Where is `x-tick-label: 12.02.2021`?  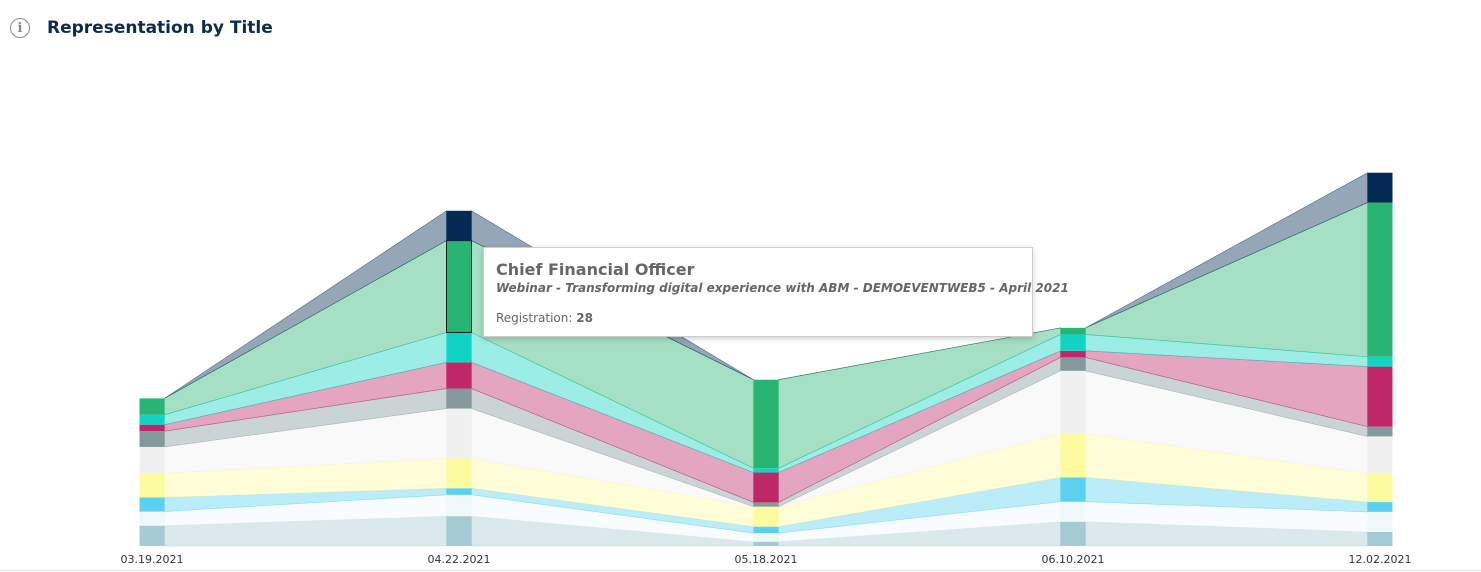 x-tick-label: 12.02.2021 is located at coordinates (1380, 559).